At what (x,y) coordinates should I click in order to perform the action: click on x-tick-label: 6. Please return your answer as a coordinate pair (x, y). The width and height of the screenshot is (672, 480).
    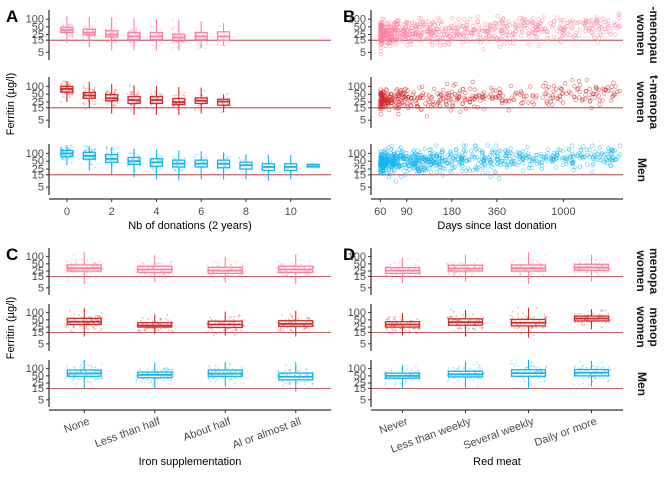
    Looking at the image, I should click on (201, 212).